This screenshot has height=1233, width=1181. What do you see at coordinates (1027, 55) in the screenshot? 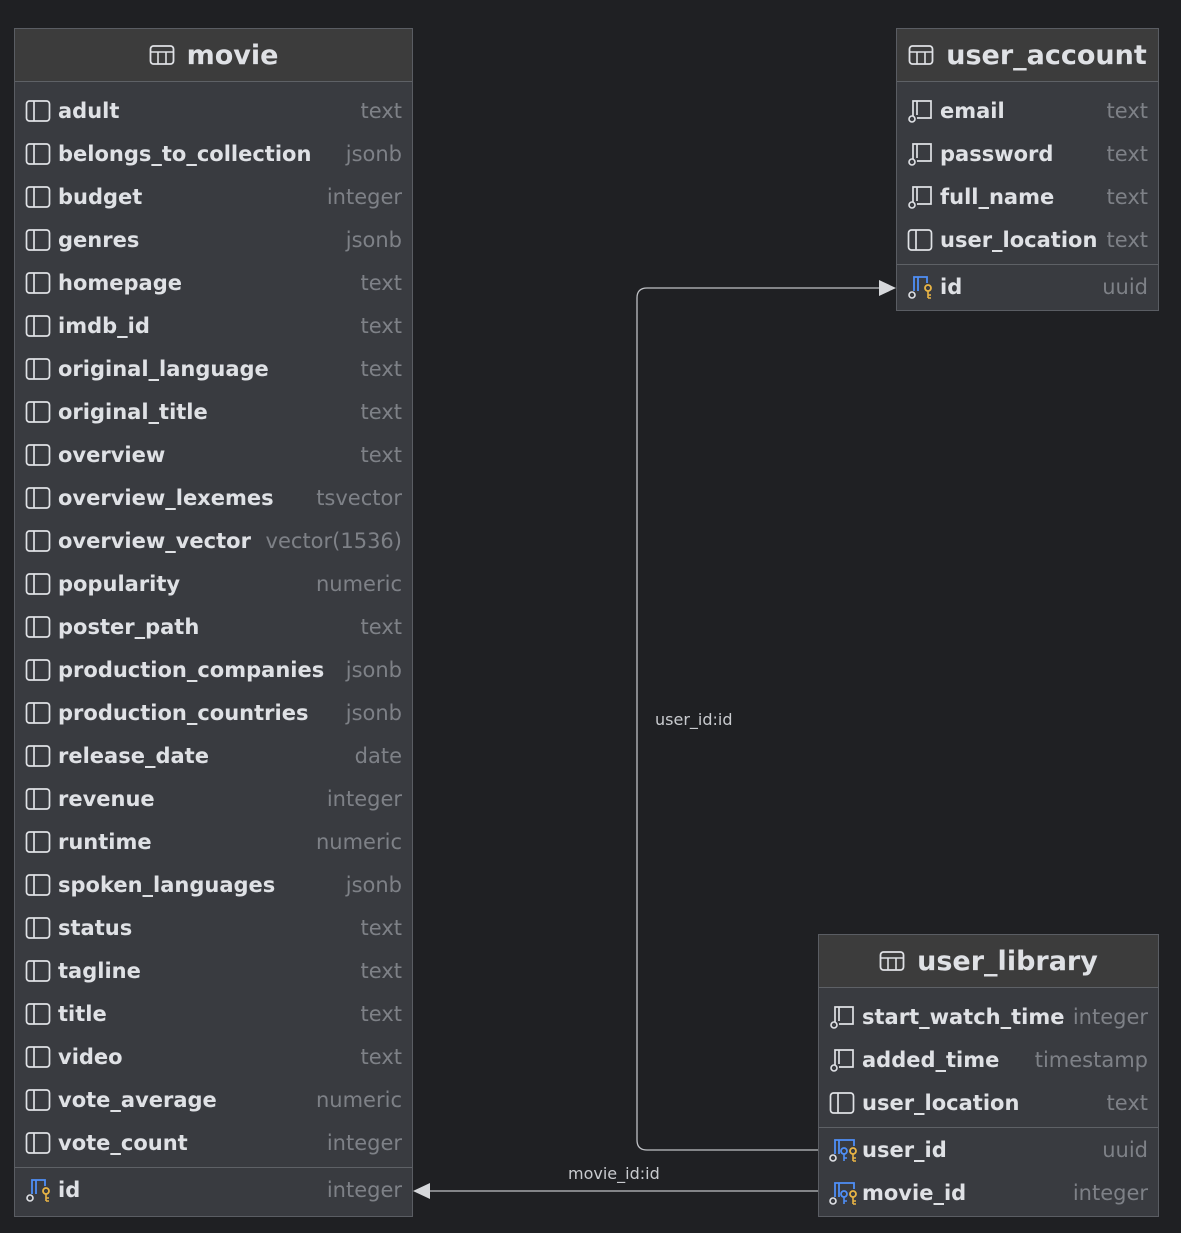
I see `table-header: user_account` at bounding box center [1027, 55].